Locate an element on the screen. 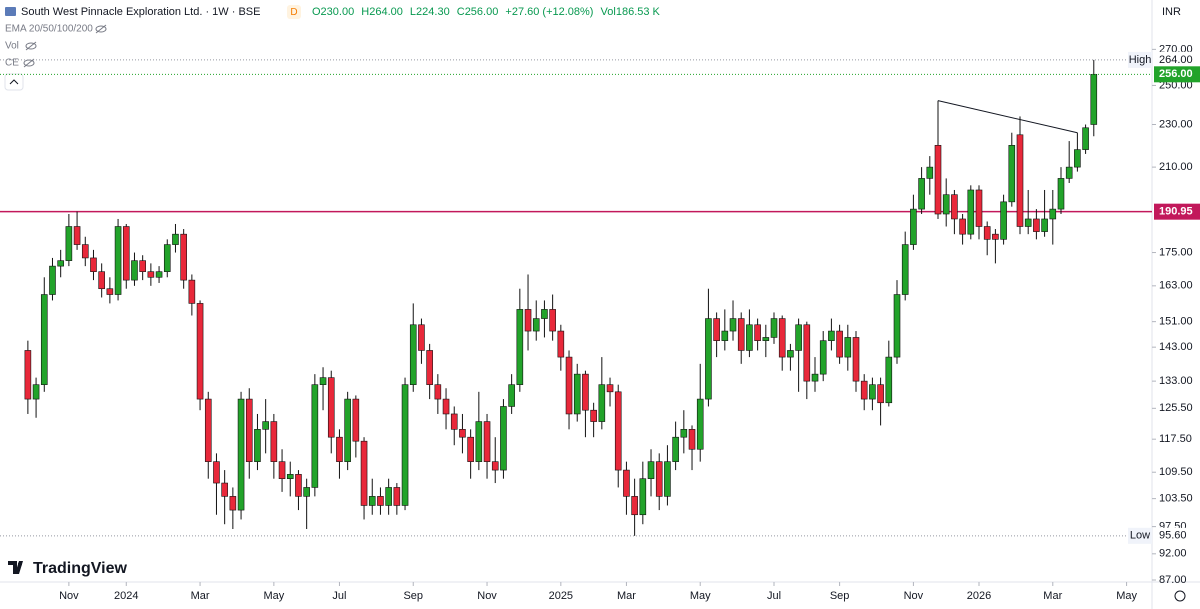  legend-volume: Vol186.53 K is located at coordinates (631, 12).